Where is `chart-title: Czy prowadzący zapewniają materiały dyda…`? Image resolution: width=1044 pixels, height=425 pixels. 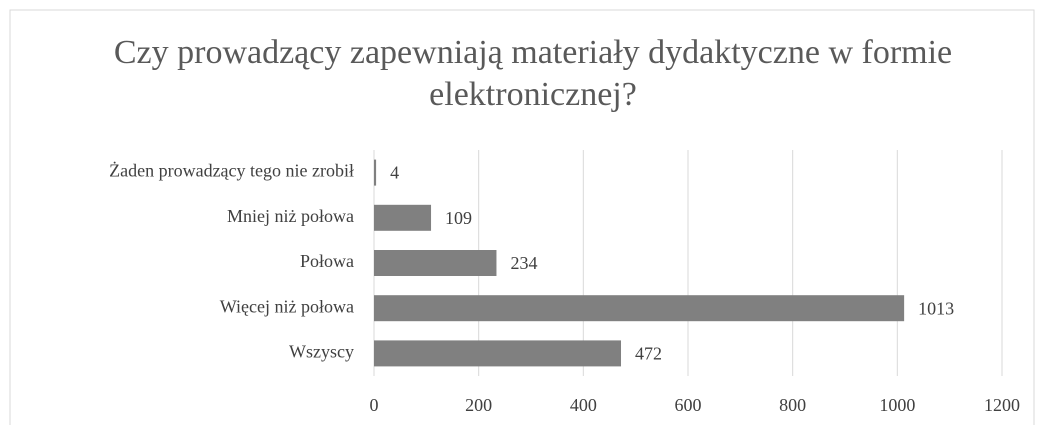
chart-title: Czy prowadzący zapewniają materiały dyda… is located at coordinates (533, 73).